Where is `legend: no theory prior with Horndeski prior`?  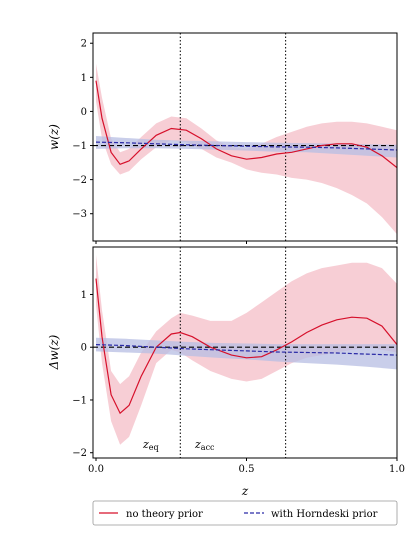
legend: no theory prior with Horndeski prior is located at coordinates (245, 513).